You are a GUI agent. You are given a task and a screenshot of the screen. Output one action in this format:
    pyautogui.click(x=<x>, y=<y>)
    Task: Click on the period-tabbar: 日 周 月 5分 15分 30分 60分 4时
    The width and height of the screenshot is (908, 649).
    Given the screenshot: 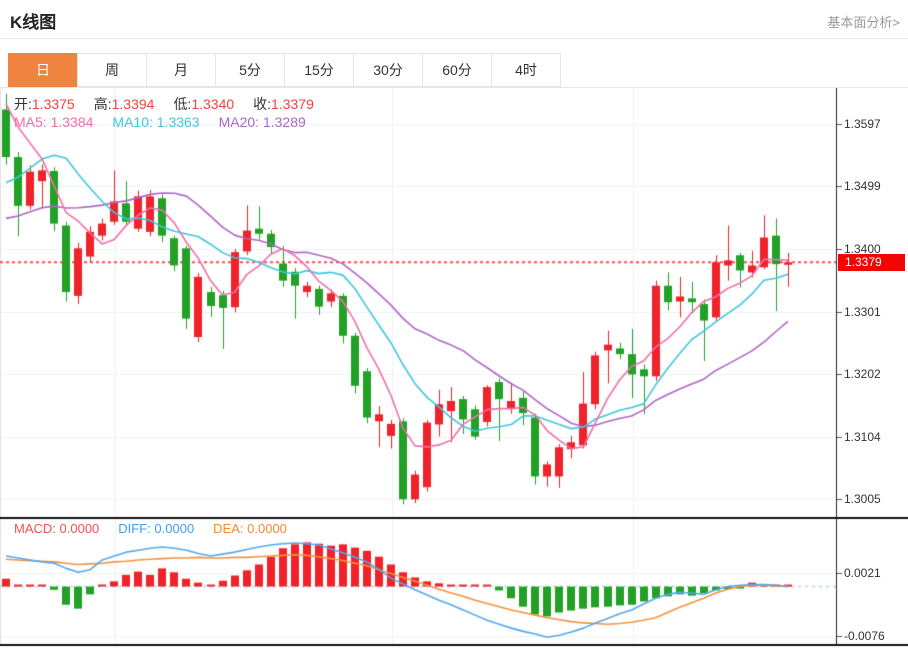 What is the action you would take?
    pyautogui.click(x=454, y=70)
    